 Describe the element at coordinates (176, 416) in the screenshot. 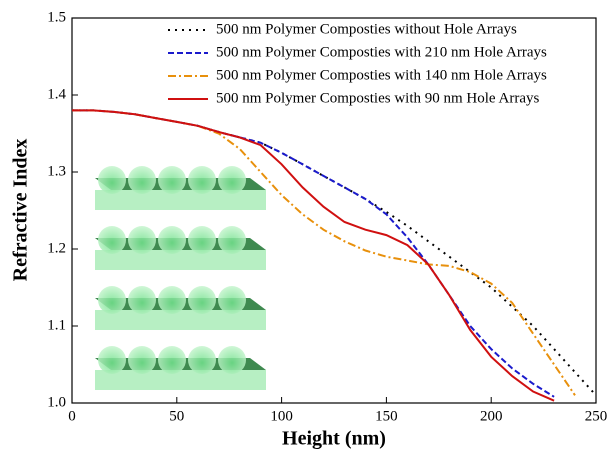

I see `x-tick-label: 50` at that location.